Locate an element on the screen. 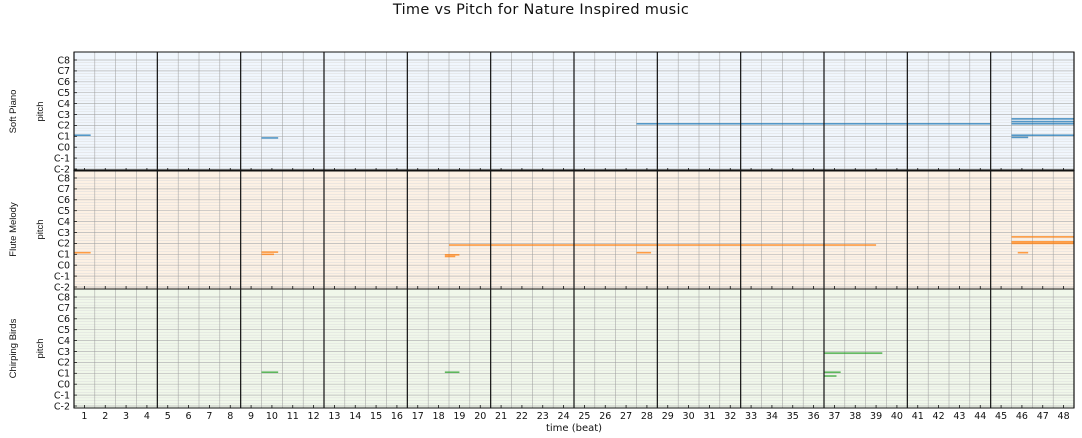 The width and height of the screenshot is (1082, 438). x-tick-label: 35 is located at coordinates (793, 416).